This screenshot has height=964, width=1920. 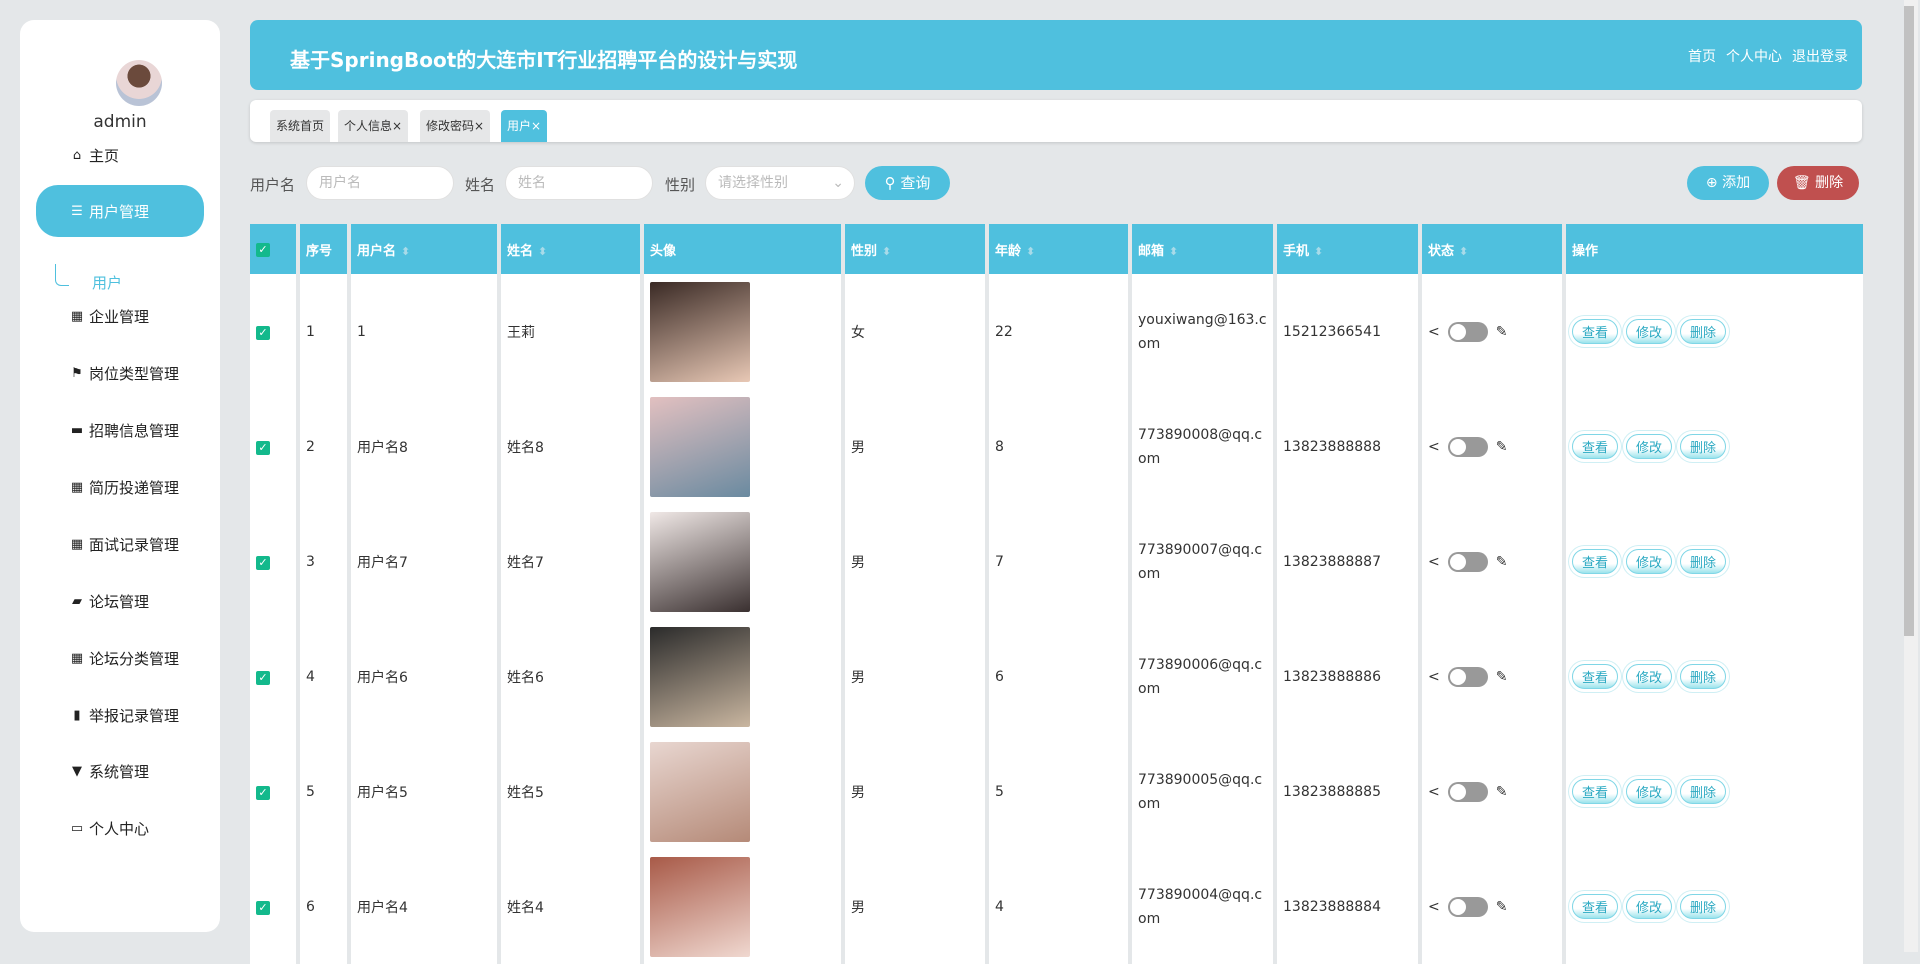 I want to click on scrollbar-thumb, so click(x=1909, y=321).